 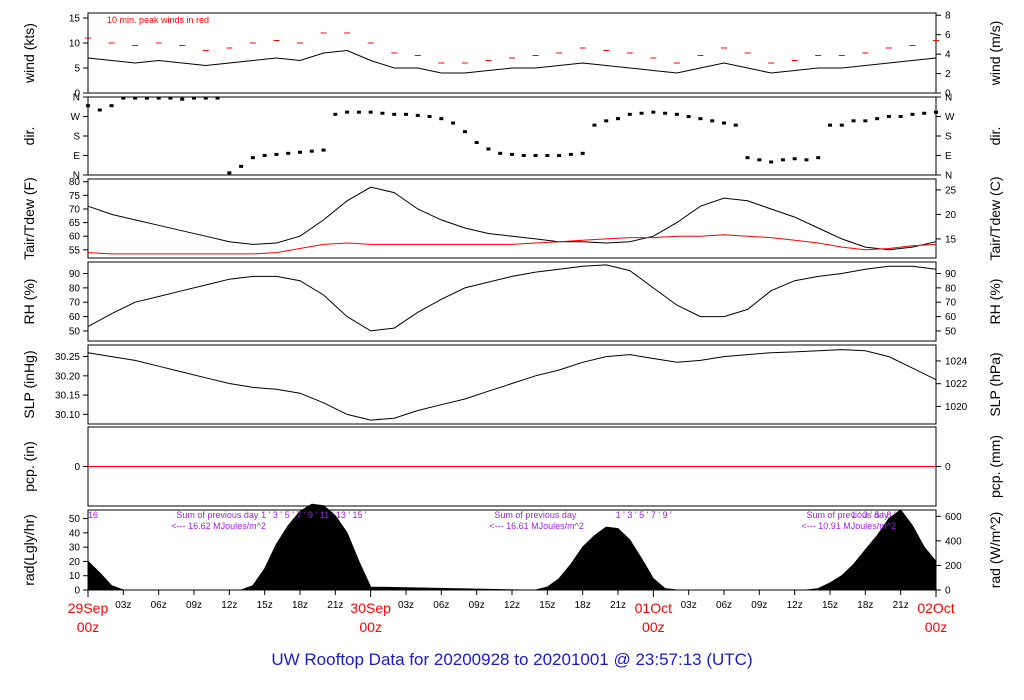 I want to click on ytick-label-right-rad: 600, so click(x=953, y=517).